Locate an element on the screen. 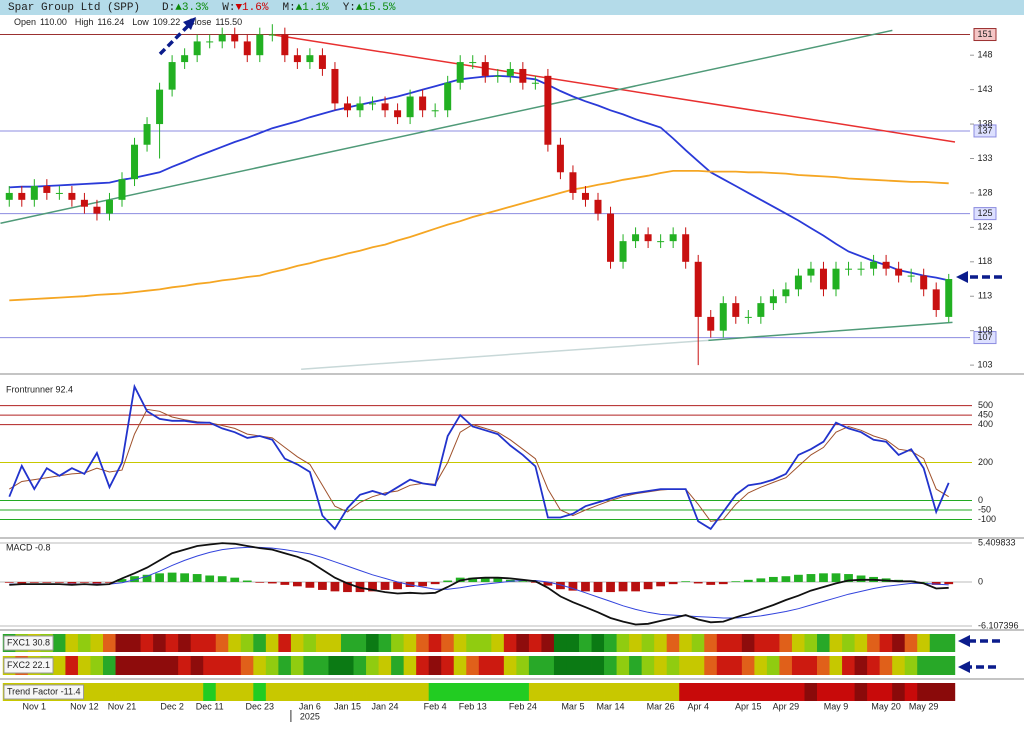  stat-value: ▲15.5% is located at coordinates (376, 8).